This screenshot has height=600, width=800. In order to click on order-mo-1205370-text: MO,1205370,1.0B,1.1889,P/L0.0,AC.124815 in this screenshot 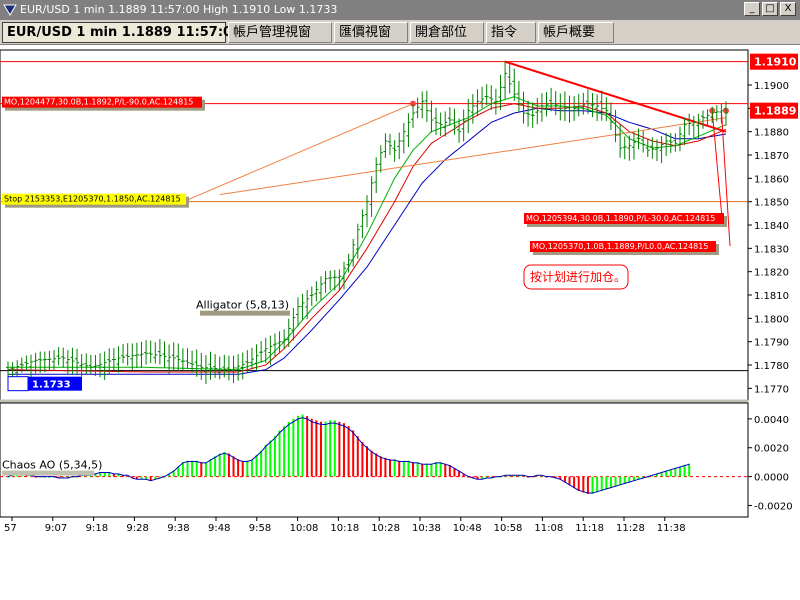, I will do `click(620, 246)`.